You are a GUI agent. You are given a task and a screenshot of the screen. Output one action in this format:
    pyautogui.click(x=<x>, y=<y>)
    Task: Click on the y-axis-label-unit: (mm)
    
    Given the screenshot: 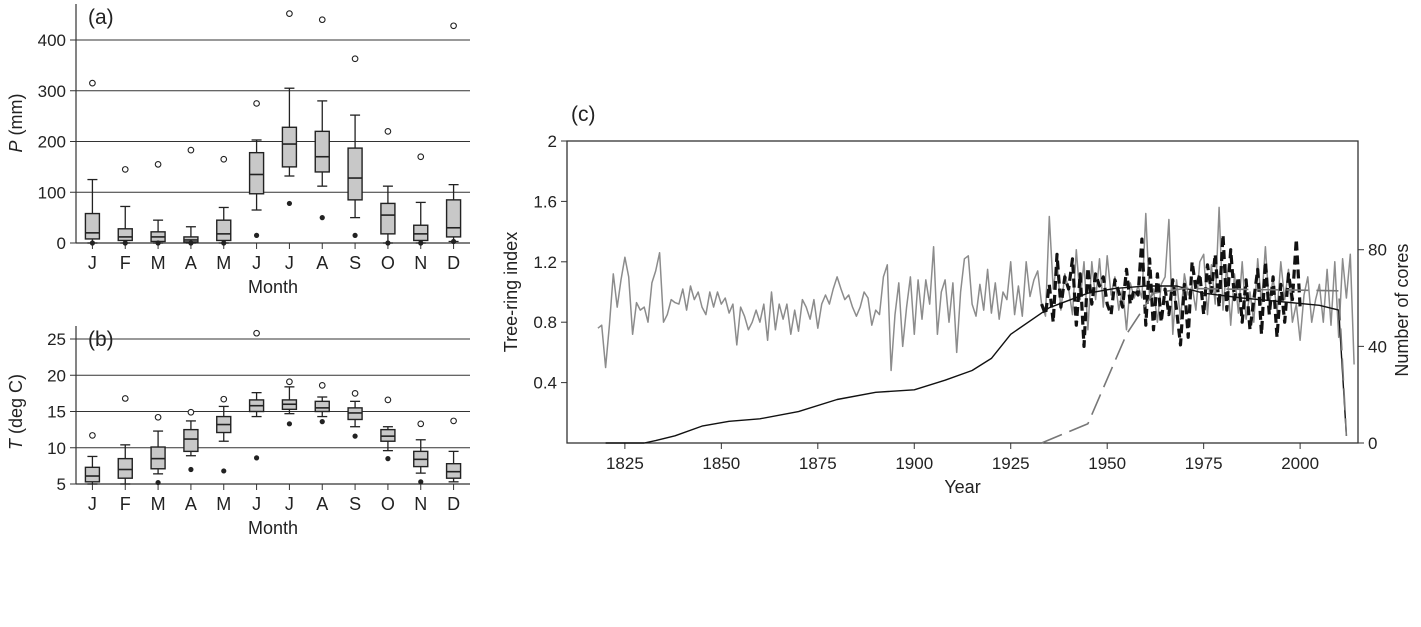 What is the action you would take?
    pyautogui.click(x=16, y=117)
    